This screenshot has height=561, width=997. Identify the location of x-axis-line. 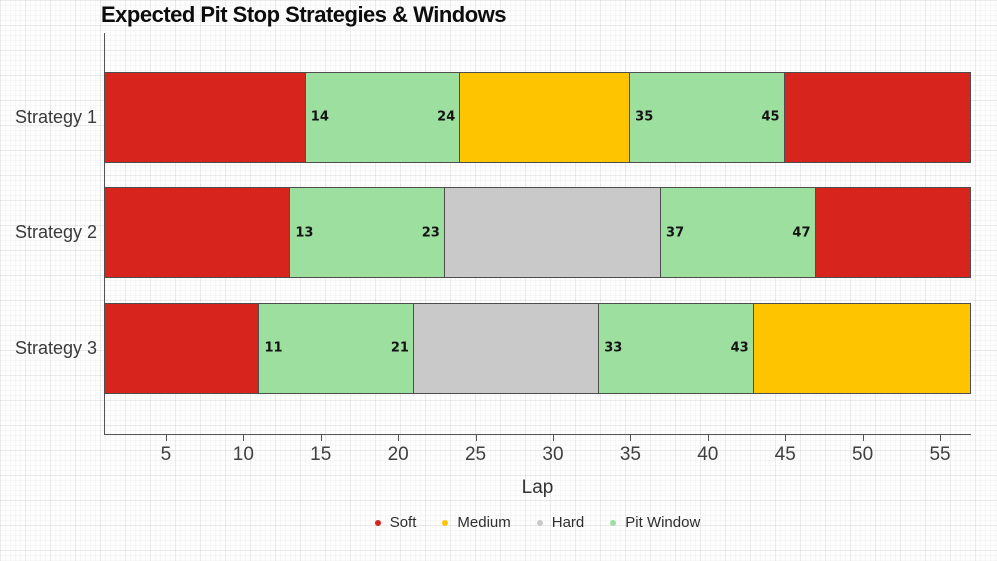
(537, 434).